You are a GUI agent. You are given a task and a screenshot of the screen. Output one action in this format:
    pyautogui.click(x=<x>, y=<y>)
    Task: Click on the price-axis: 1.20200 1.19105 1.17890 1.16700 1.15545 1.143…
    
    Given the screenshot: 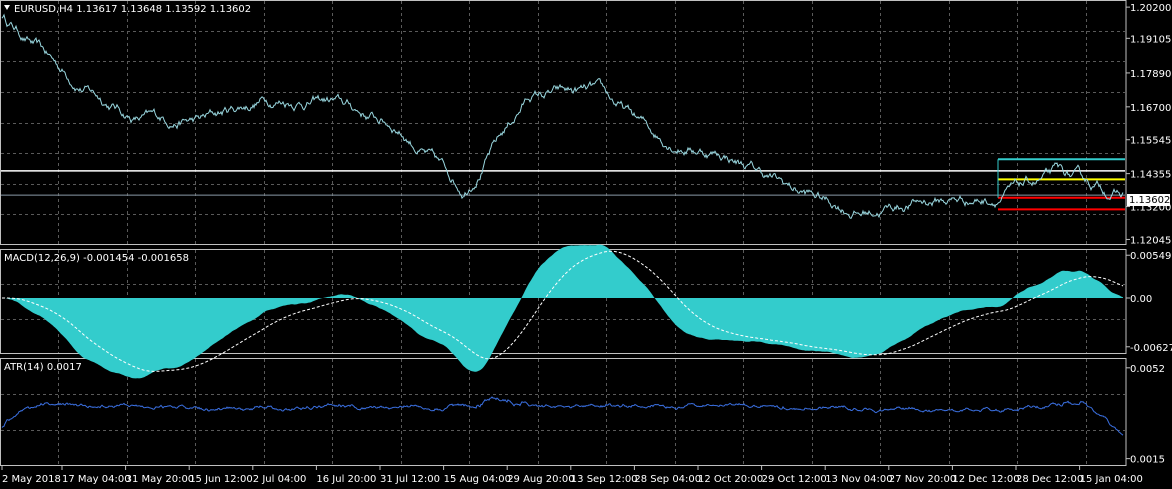 What is the action you would take?
    pyautogui.click(x=1148, y=124)
    